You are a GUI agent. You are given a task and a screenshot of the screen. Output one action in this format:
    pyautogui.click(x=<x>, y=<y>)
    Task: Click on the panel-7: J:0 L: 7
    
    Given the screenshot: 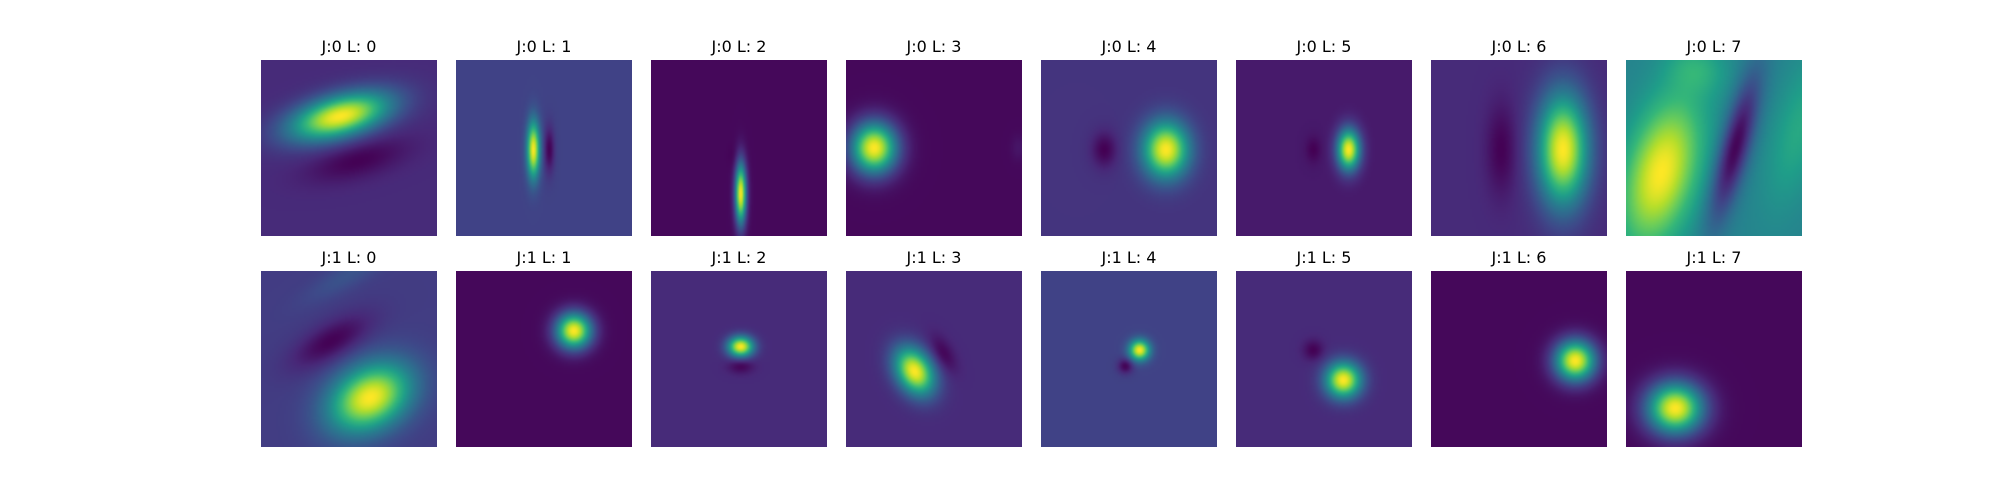 What is the action you would take?
    pyautogui.click(x=1714, y=136)
    